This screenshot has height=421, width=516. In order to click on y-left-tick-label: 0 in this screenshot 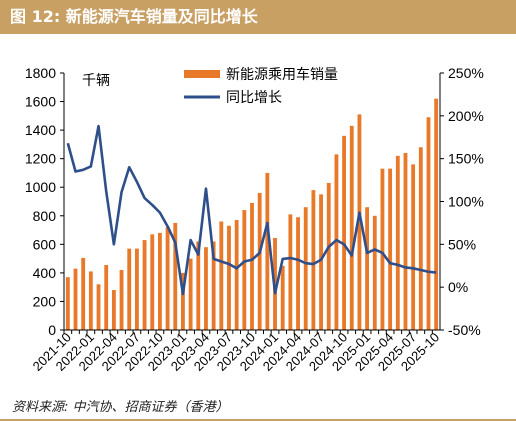, I will do `click(52, 330)`.